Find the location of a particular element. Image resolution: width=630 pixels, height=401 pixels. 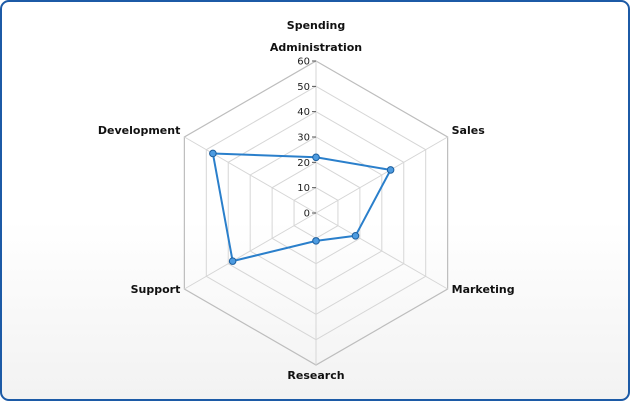

data-point-development is located at coordinates (213, 153).